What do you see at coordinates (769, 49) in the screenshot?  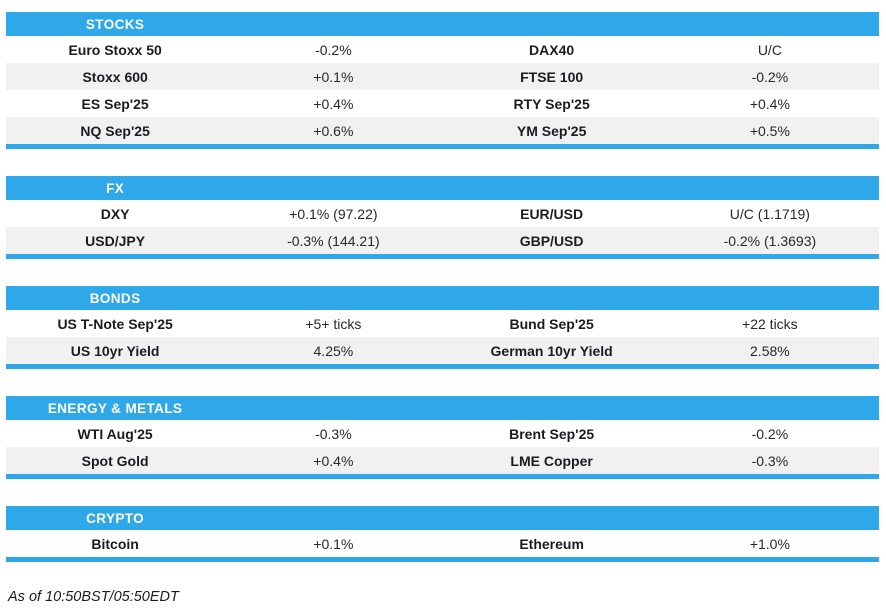 I see `instrument-change: U/C` at bounding box center [769, 49].